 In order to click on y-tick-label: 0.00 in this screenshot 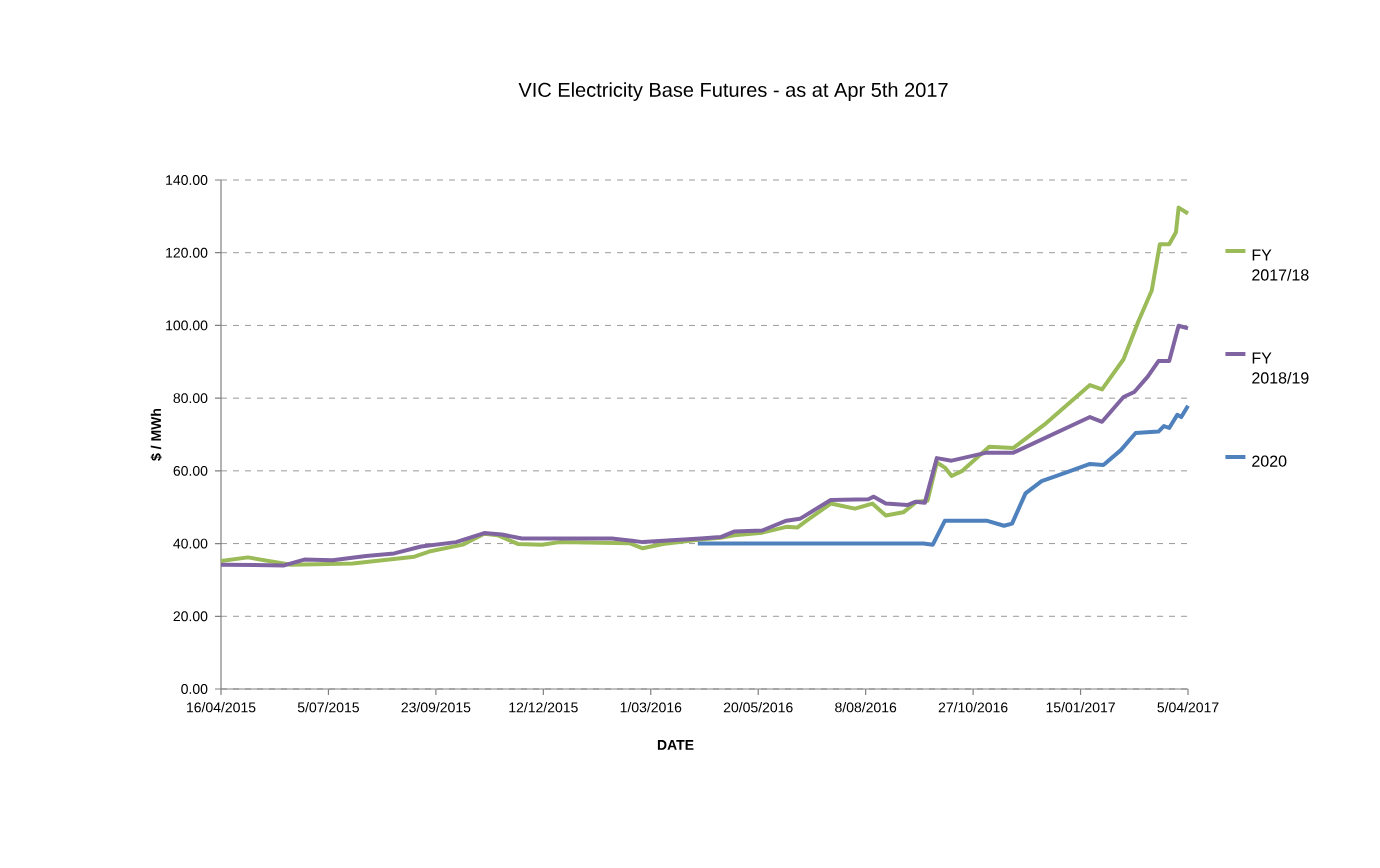, I will do `click(194, 689)`.